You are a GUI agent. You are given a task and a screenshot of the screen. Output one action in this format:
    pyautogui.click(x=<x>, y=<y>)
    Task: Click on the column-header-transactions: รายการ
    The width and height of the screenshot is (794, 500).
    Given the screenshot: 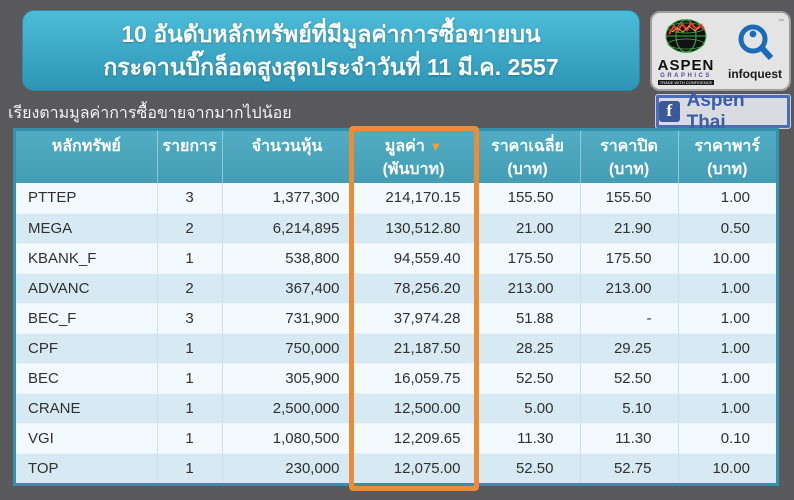 What is the action you would take?
    pyautogui.click(x=190, y=157)
    